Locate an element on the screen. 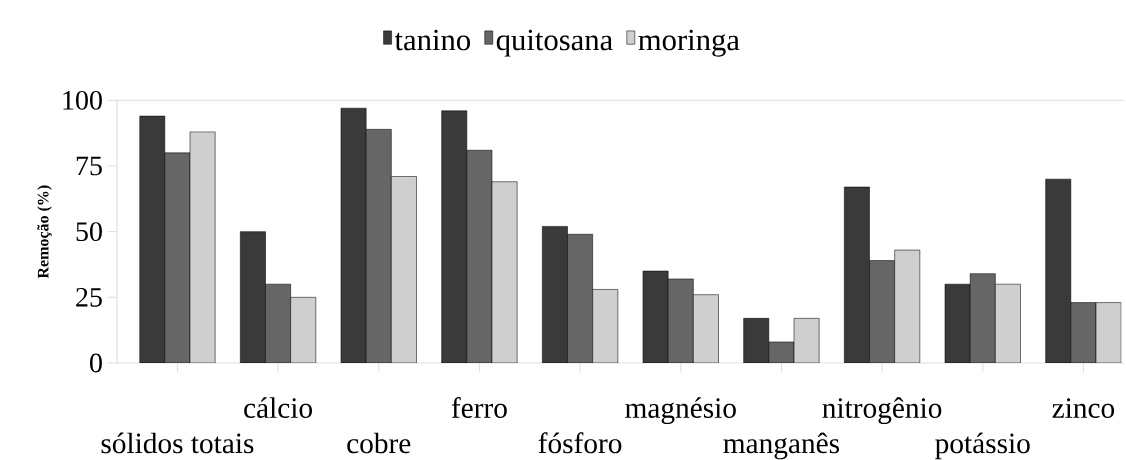  y-tick-label: 50 is located at coordinates (89, 232).